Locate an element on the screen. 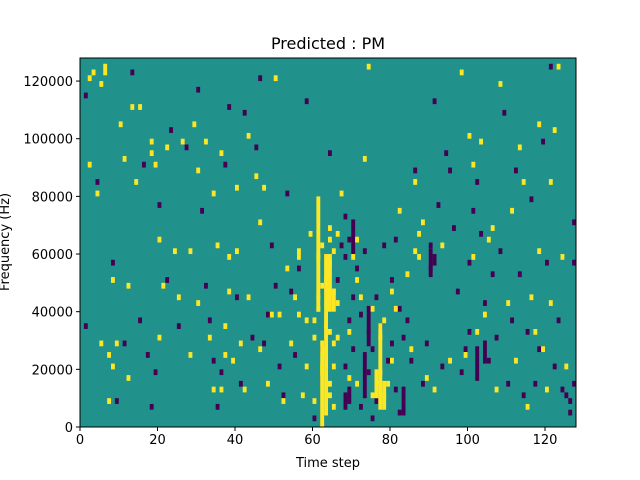  y-tick-label: 60000 is located at coordinates (52, 255).